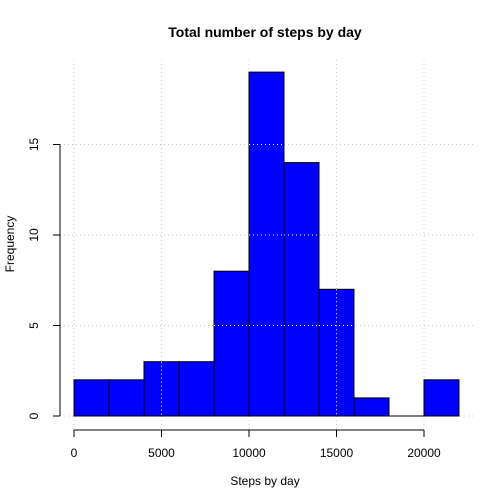 This screenshot has width=504, height=504. Describe the element at coordinates (34, 235) in the screenshot. I see `y-tick-label: 10` at that location.